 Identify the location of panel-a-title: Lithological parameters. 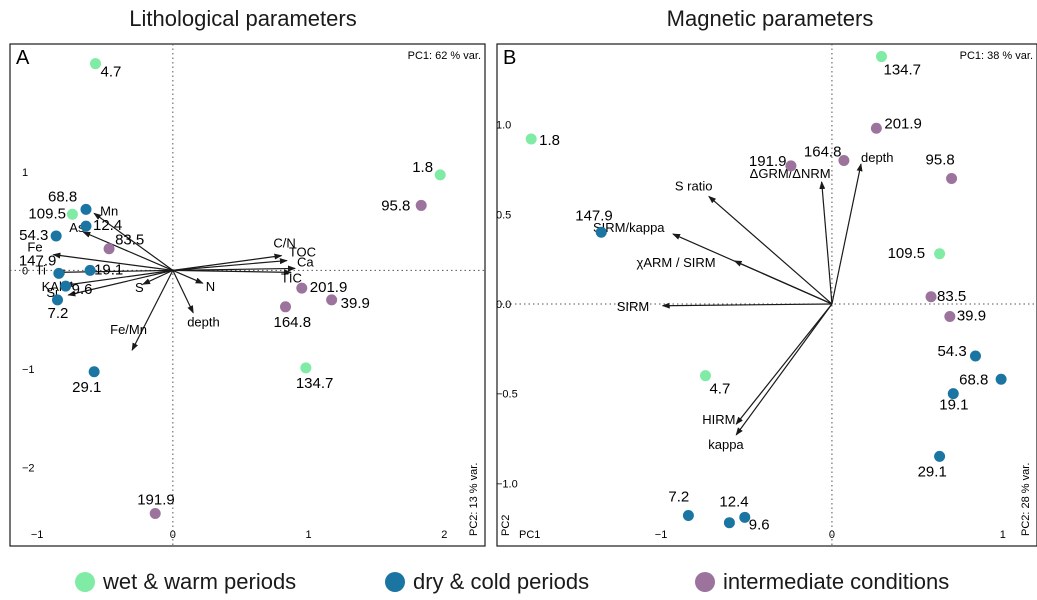
(243, 18).